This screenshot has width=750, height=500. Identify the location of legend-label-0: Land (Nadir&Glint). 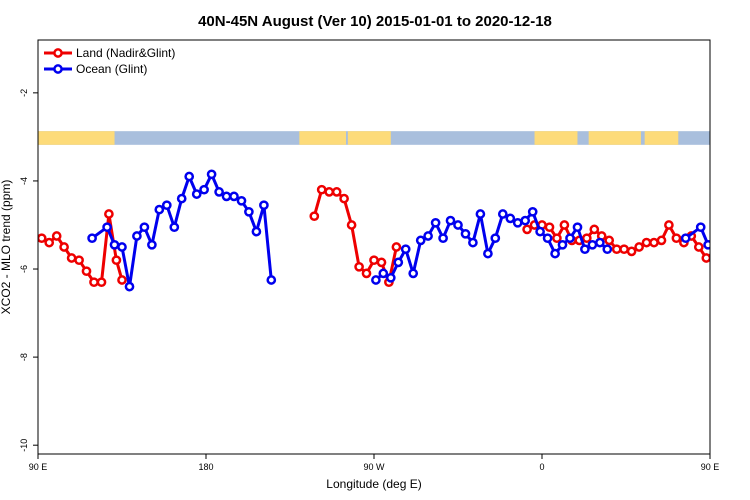
(125, 53).